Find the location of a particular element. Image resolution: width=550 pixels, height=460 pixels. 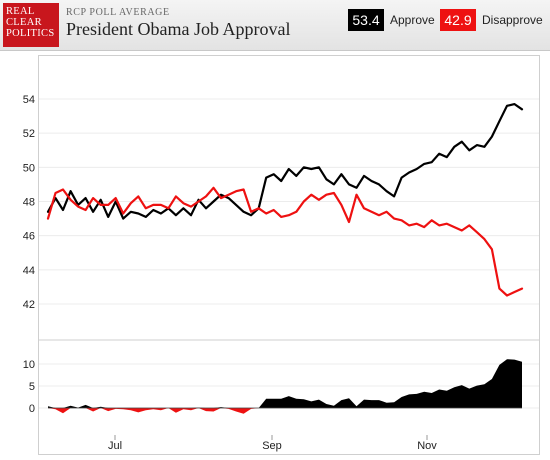

disapprove-value-badge: 42.9 is located at coordinates (458, 20).